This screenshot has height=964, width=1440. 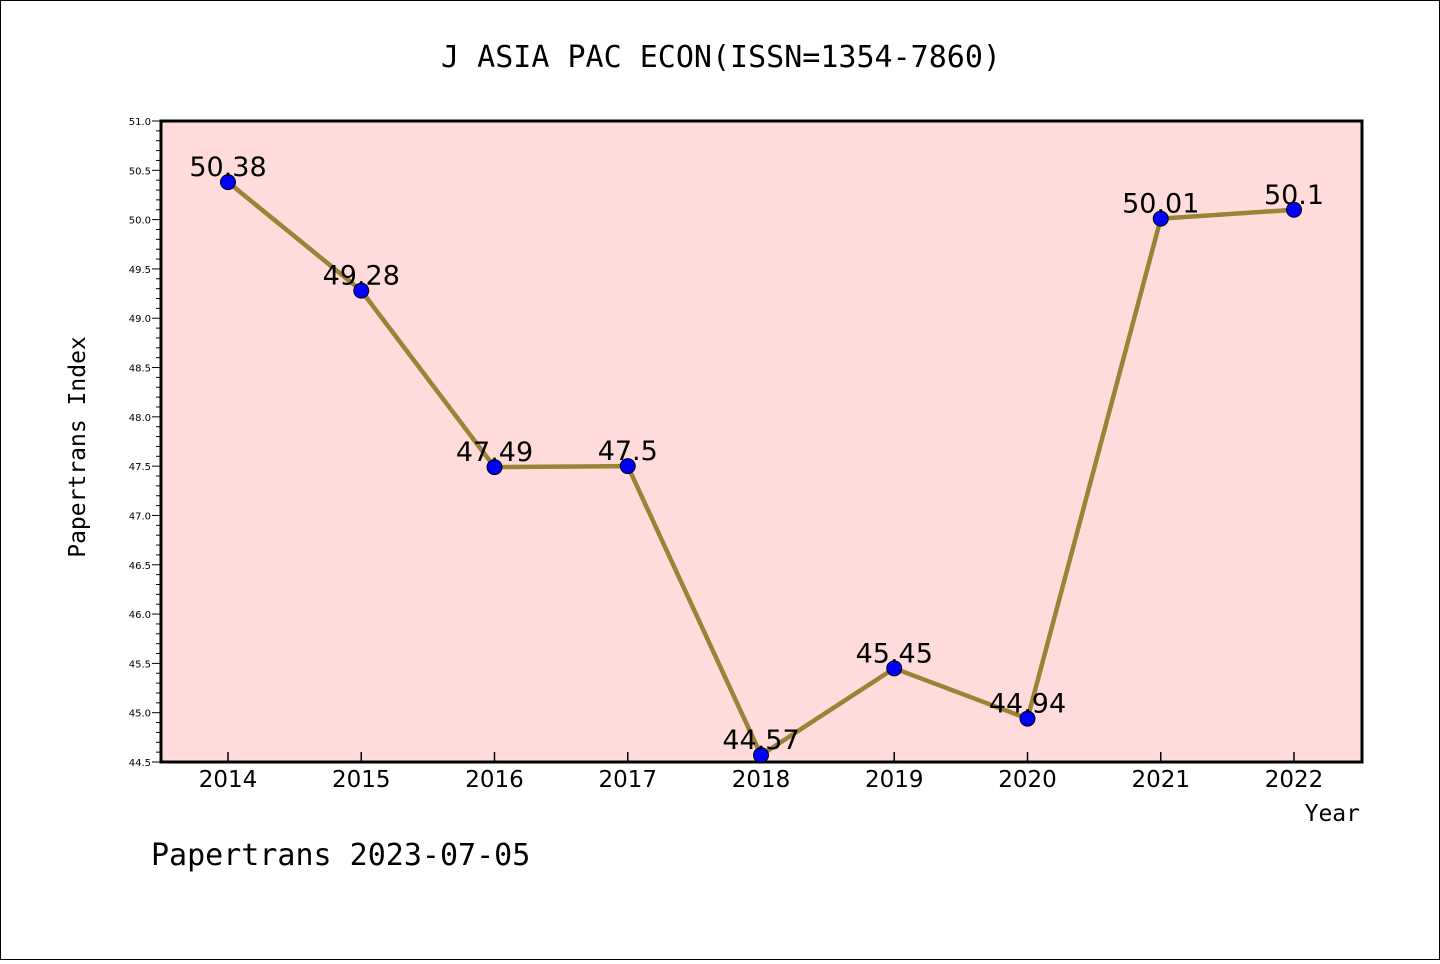 I want to click on y-tick-label: 49.5, so click(x=140, y=270).